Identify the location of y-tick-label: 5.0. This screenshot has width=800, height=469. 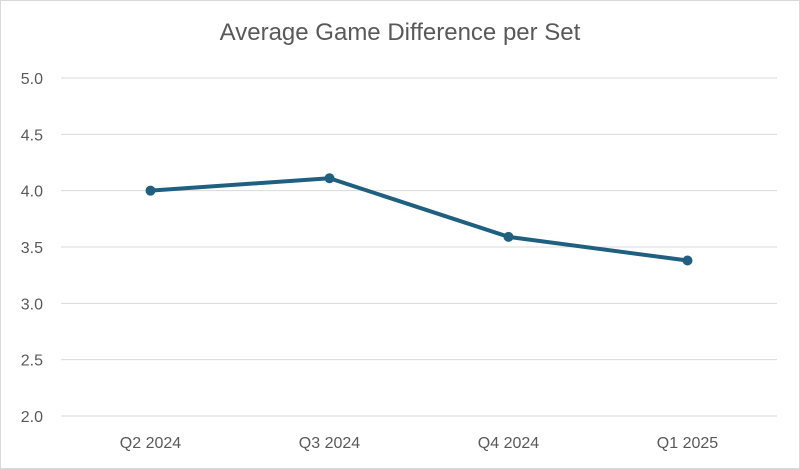
(32, 79).